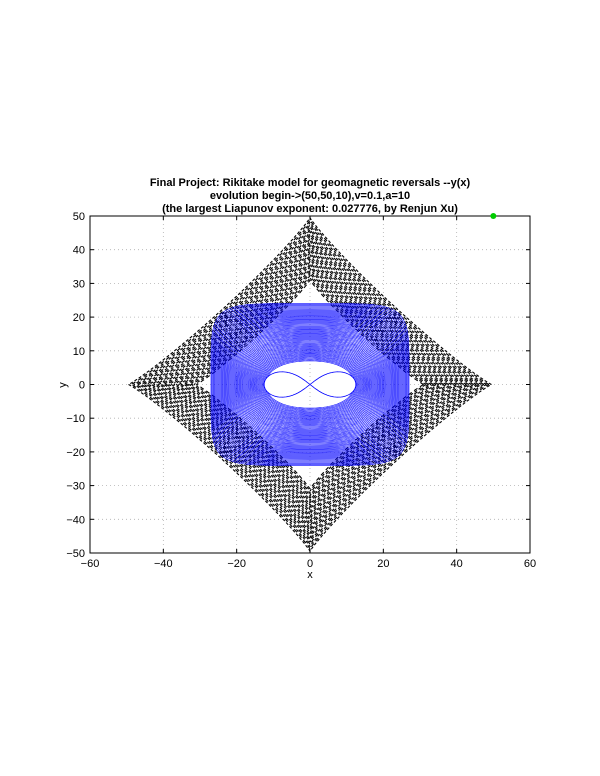 The width and height of the screenshot is (600, 776). Describe the element at coordinates (383, 564) in the screenshot. I see `x-tick-label: 20` at that location.